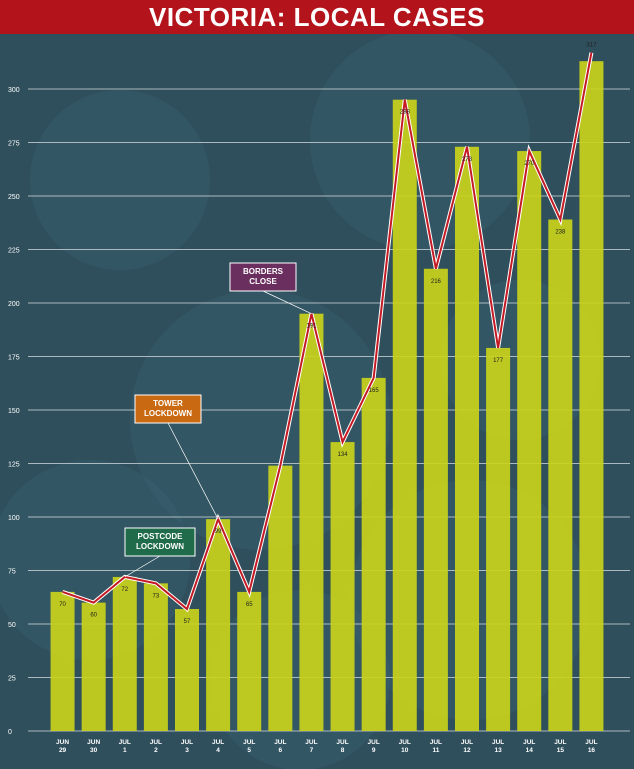  What do you see at coordinates (125, 750) in the screenshot?
I see `x-tick-day-2: 1` at bounding box center [125, 750].